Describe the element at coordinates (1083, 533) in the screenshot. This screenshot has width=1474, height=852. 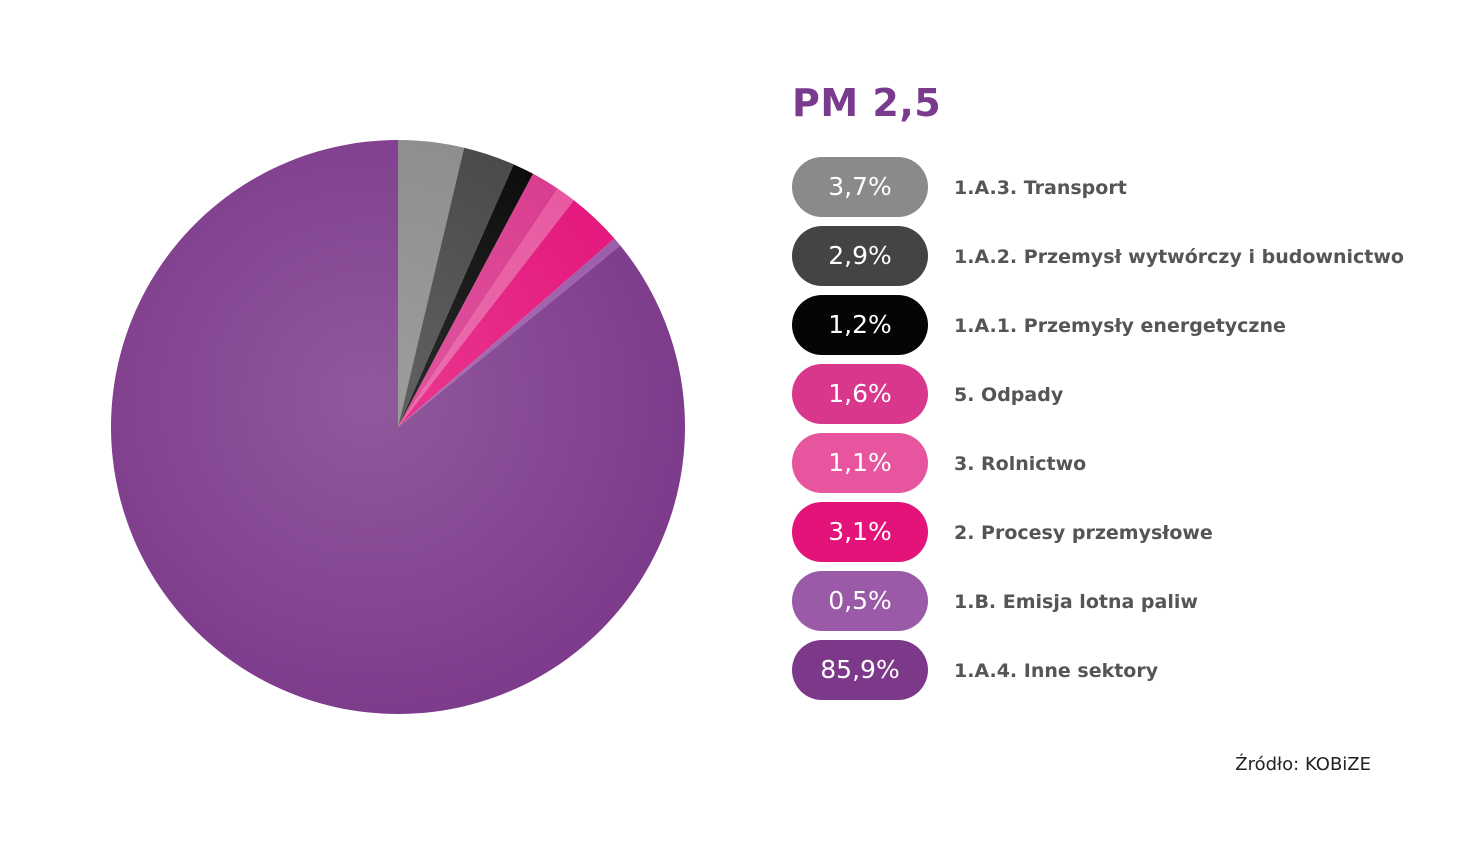
I see `legend-label: 2. Procesy przemysłowe` at that location.